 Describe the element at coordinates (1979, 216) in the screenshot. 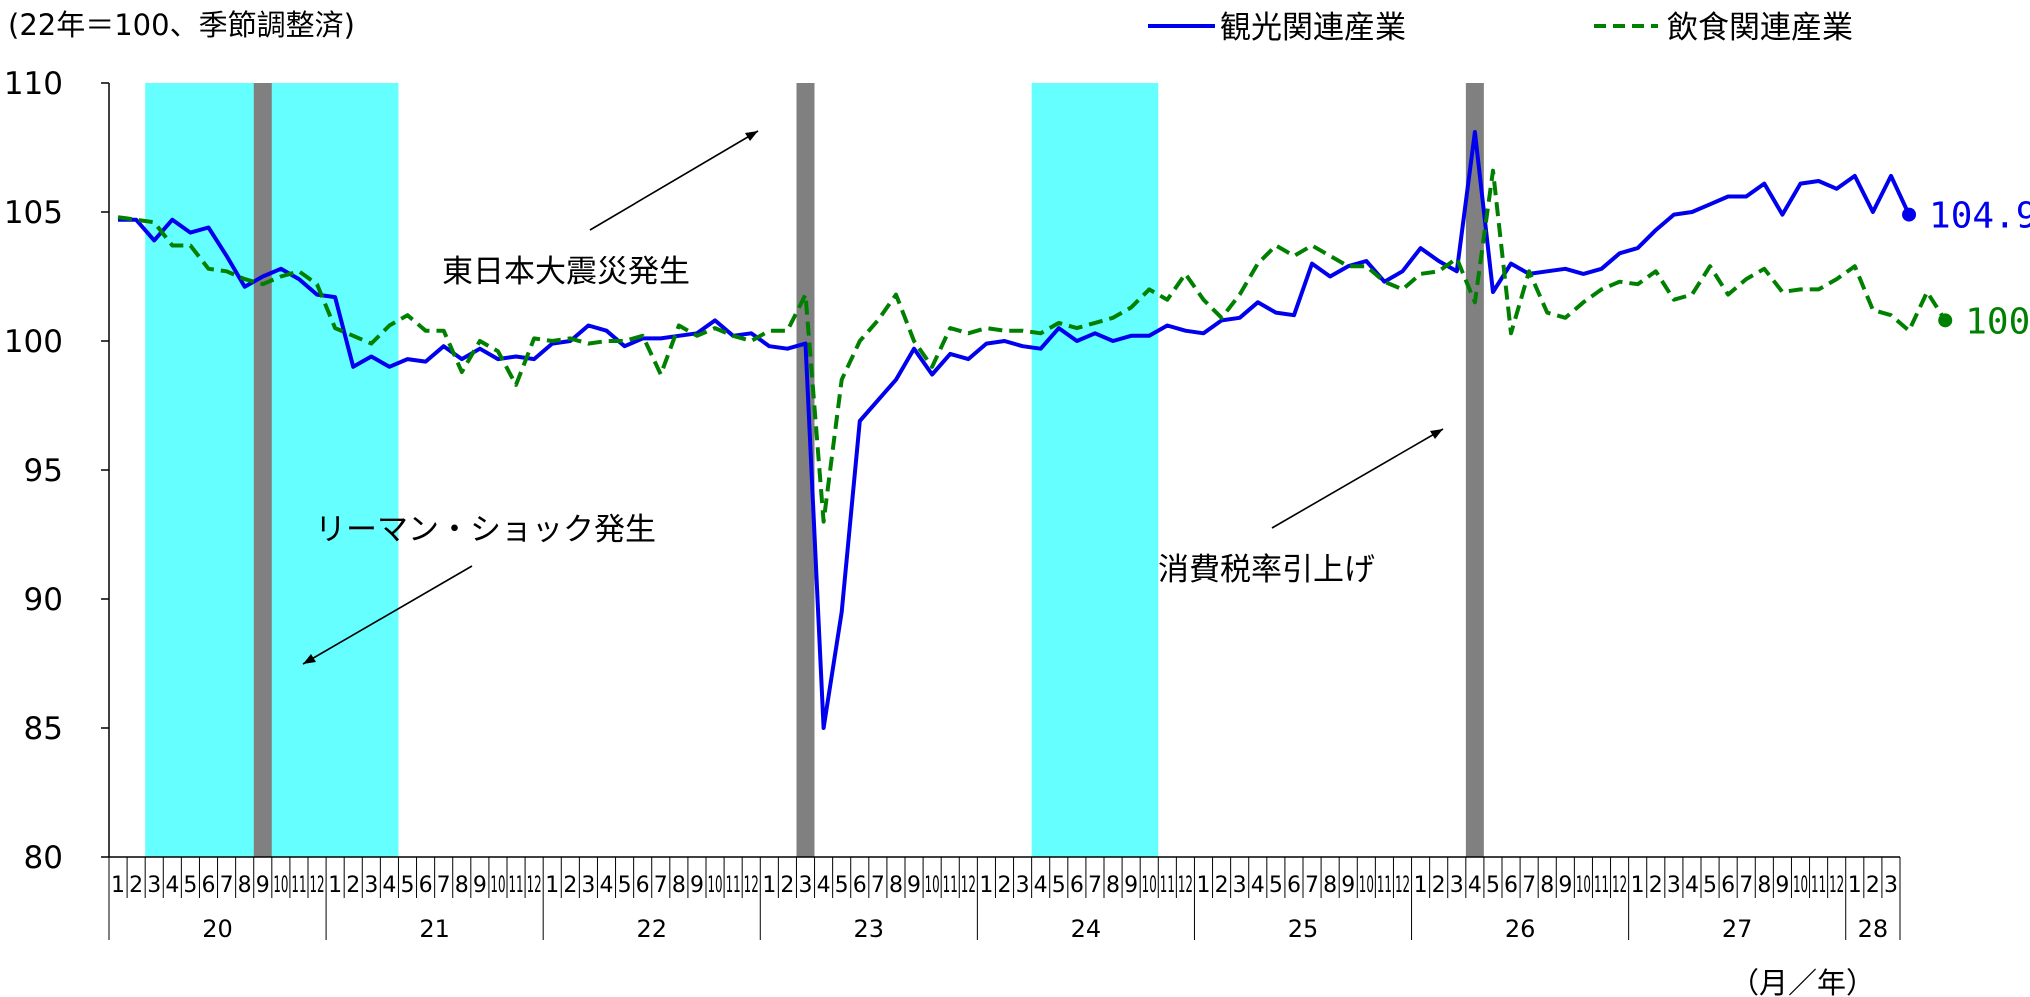

I see `series-end-label-0: 104.9` at that location.